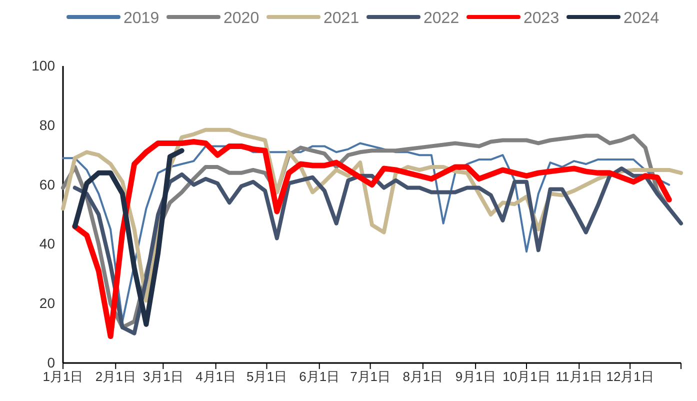 Image resolution: width=697 pixels, height=401 pixels. Describe the element at coordinates (44, 65) in the screenshot. I see `y-tick-label: 100` at that location.